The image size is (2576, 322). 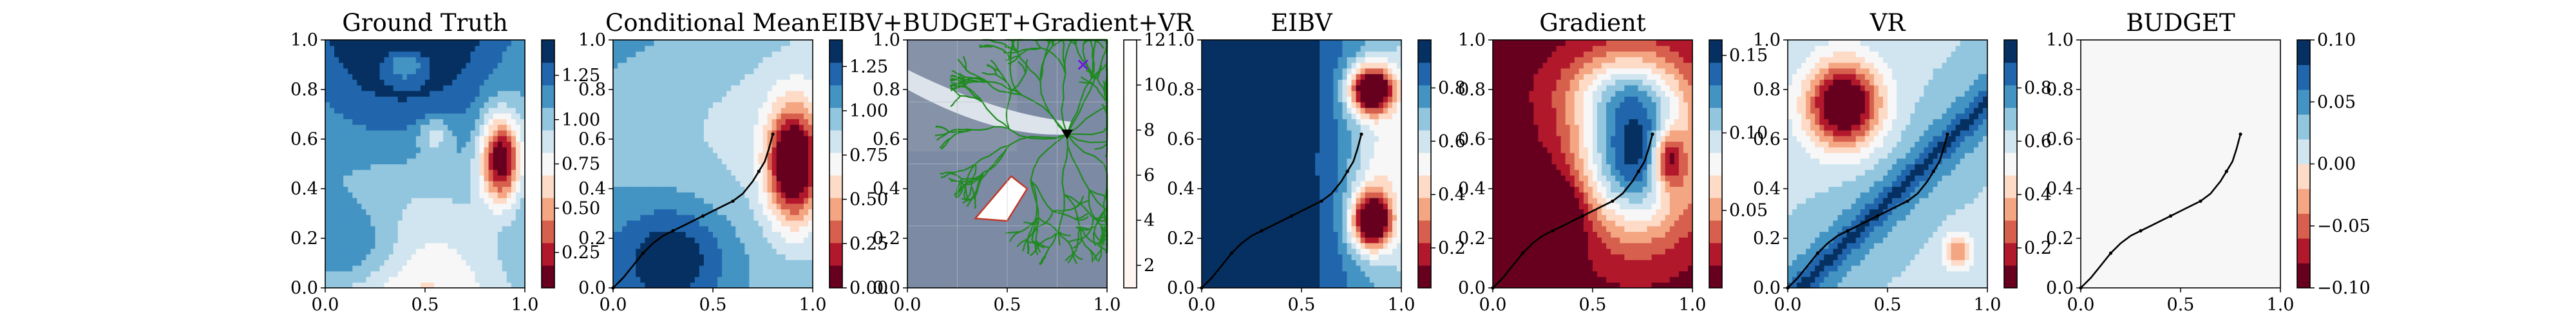 What do you see at coordinates (869, 156) in the screenshot?
I see `colorbar-tick-label: 0.75` at bounding box center [869, 156].